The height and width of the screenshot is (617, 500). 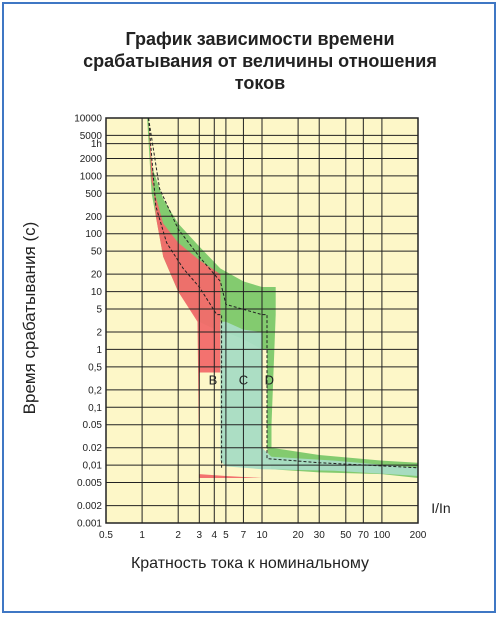 I want to click on zone-label-d: D, so click(x=269, y=379).